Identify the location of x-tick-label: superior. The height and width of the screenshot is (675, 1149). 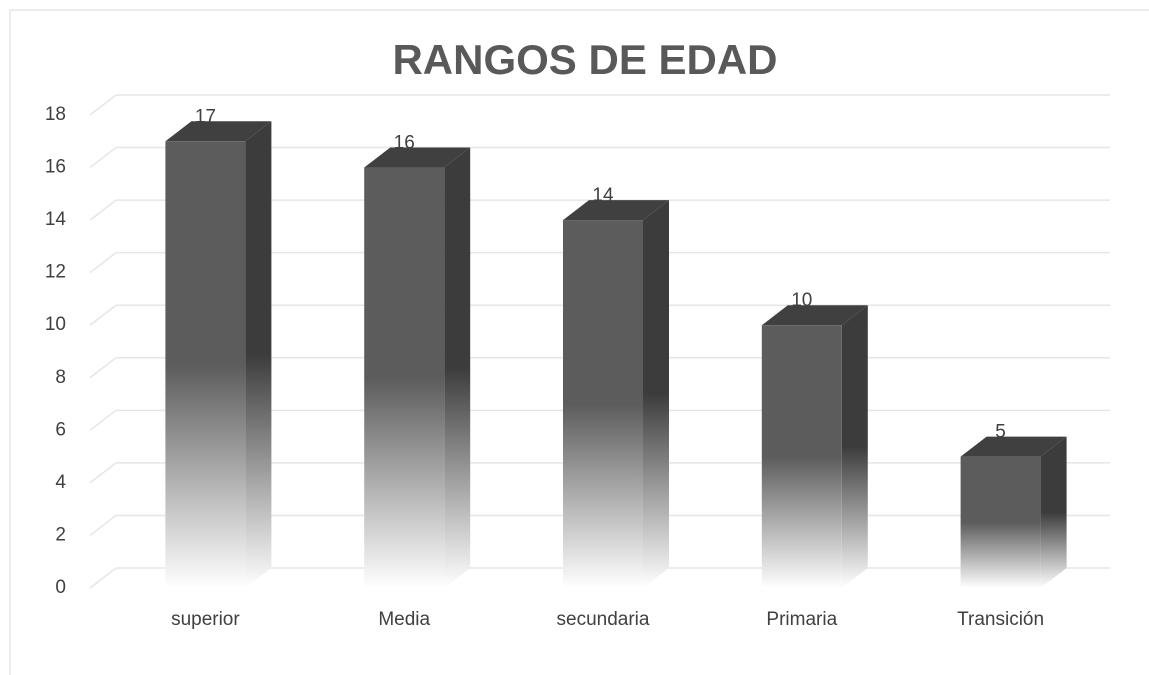
(205, 619).